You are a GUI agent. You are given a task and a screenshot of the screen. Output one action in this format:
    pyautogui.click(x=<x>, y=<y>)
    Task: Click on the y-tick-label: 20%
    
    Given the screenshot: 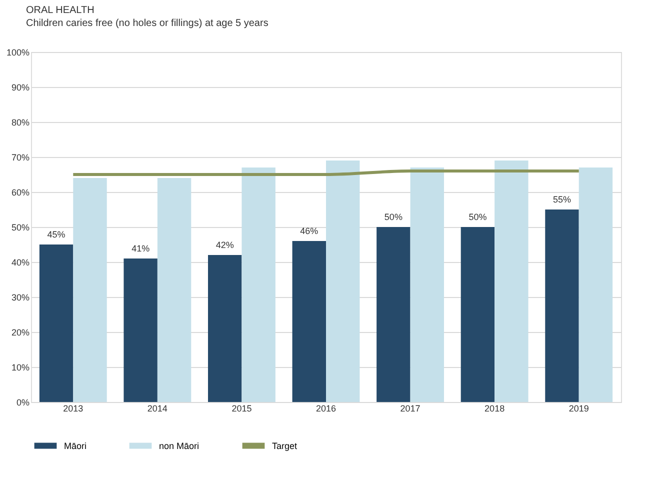 What is the action you would take?
    pyautogui.click(x=20, y=333)
    